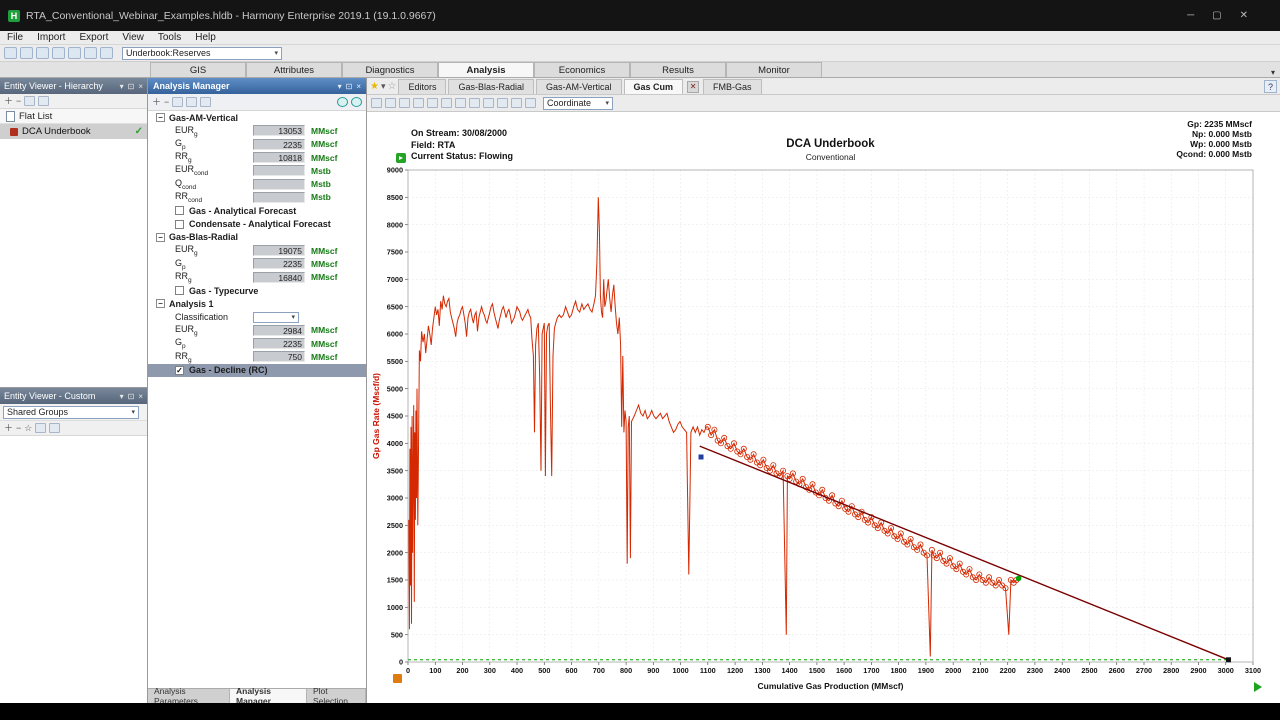  I want to click on remove-entity-icon: −, so click(19, 101).